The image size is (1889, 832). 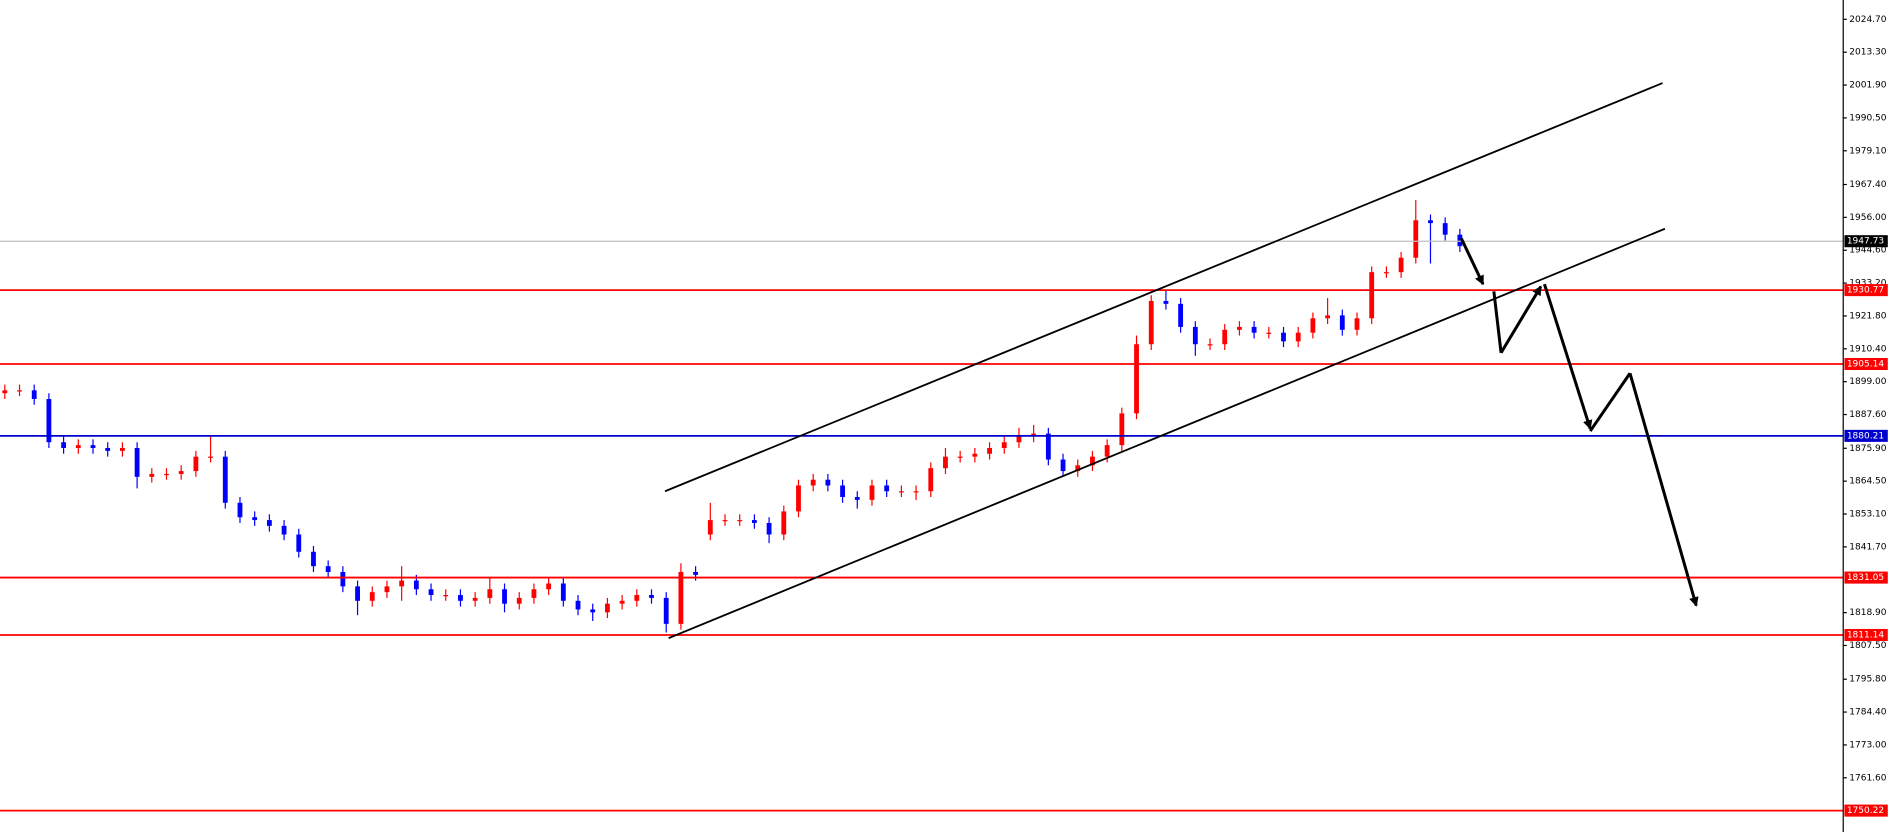 I want to click on y-tick-label: 1795.80, so click(x=1868, y=680).